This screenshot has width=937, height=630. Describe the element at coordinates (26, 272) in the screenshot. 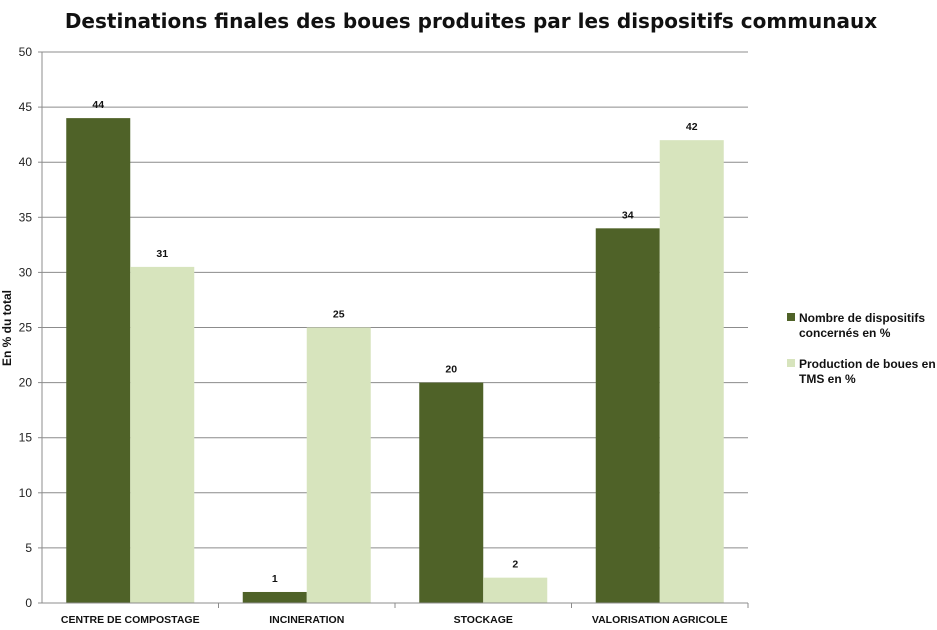

I see `y-tick-label: 30` at that location.